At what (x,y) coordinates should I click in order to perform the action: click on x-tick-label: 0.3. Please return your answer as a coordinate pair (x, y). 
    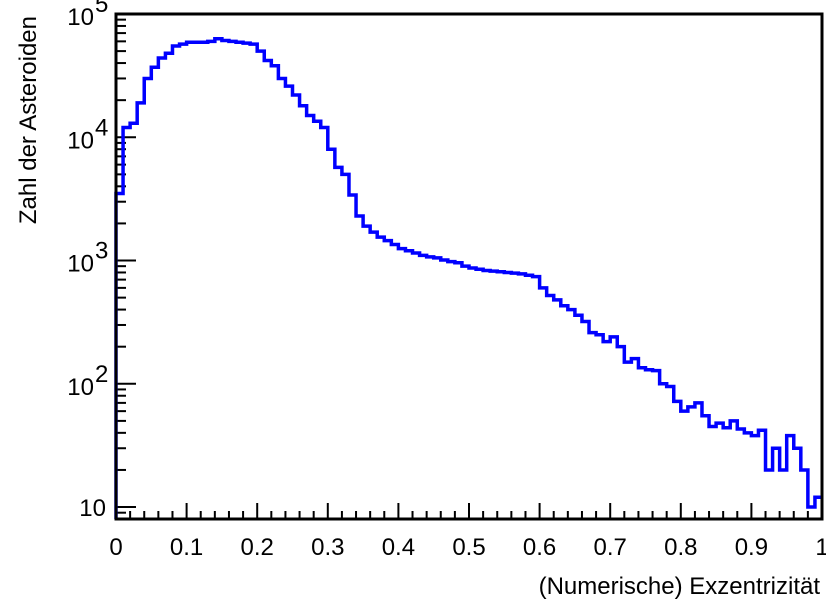
    Looking at the image, I should click on (327, 547).